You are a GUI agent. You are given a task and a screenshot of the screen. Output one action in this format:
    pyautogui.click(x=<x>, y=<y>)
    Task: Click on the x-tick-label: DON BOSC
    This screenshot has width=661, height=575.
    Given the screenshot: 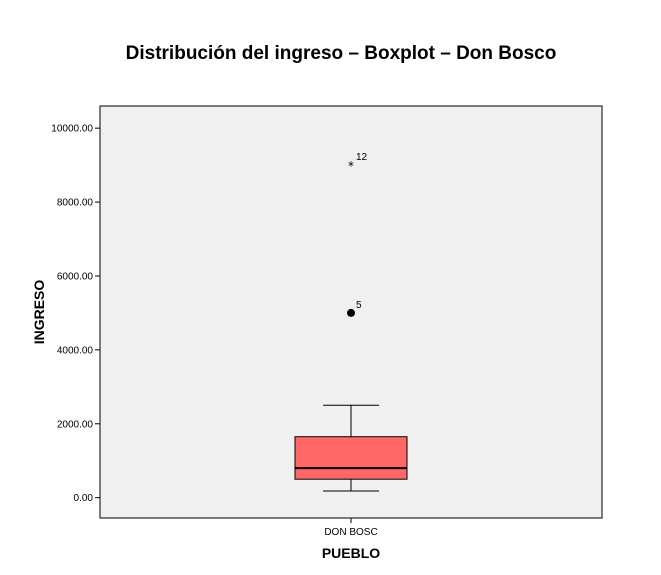 What is the action you would take?
    pyautogui.click(x=350, y=532)
    